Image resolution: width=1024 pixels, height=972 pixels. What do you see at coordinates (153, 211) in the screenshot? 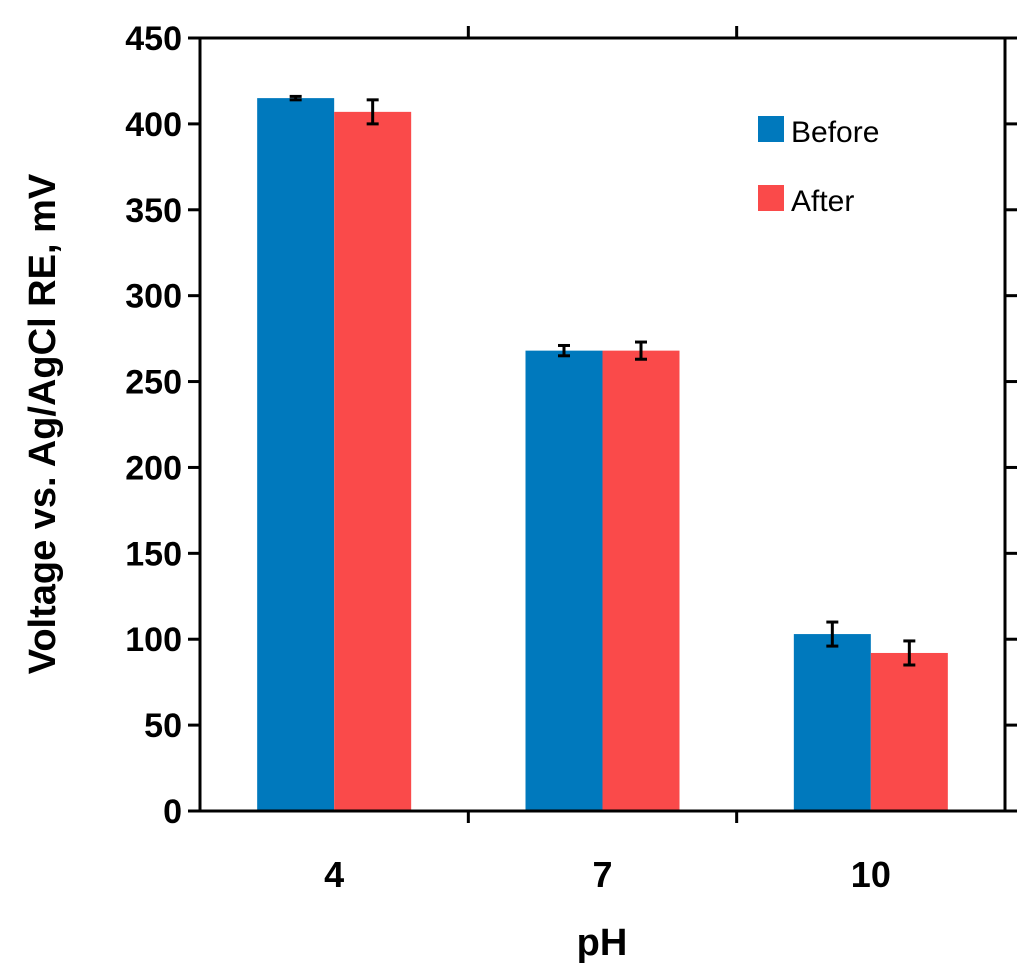
I see `y-tick-label-350: 350` at bounding box center [153, 211].